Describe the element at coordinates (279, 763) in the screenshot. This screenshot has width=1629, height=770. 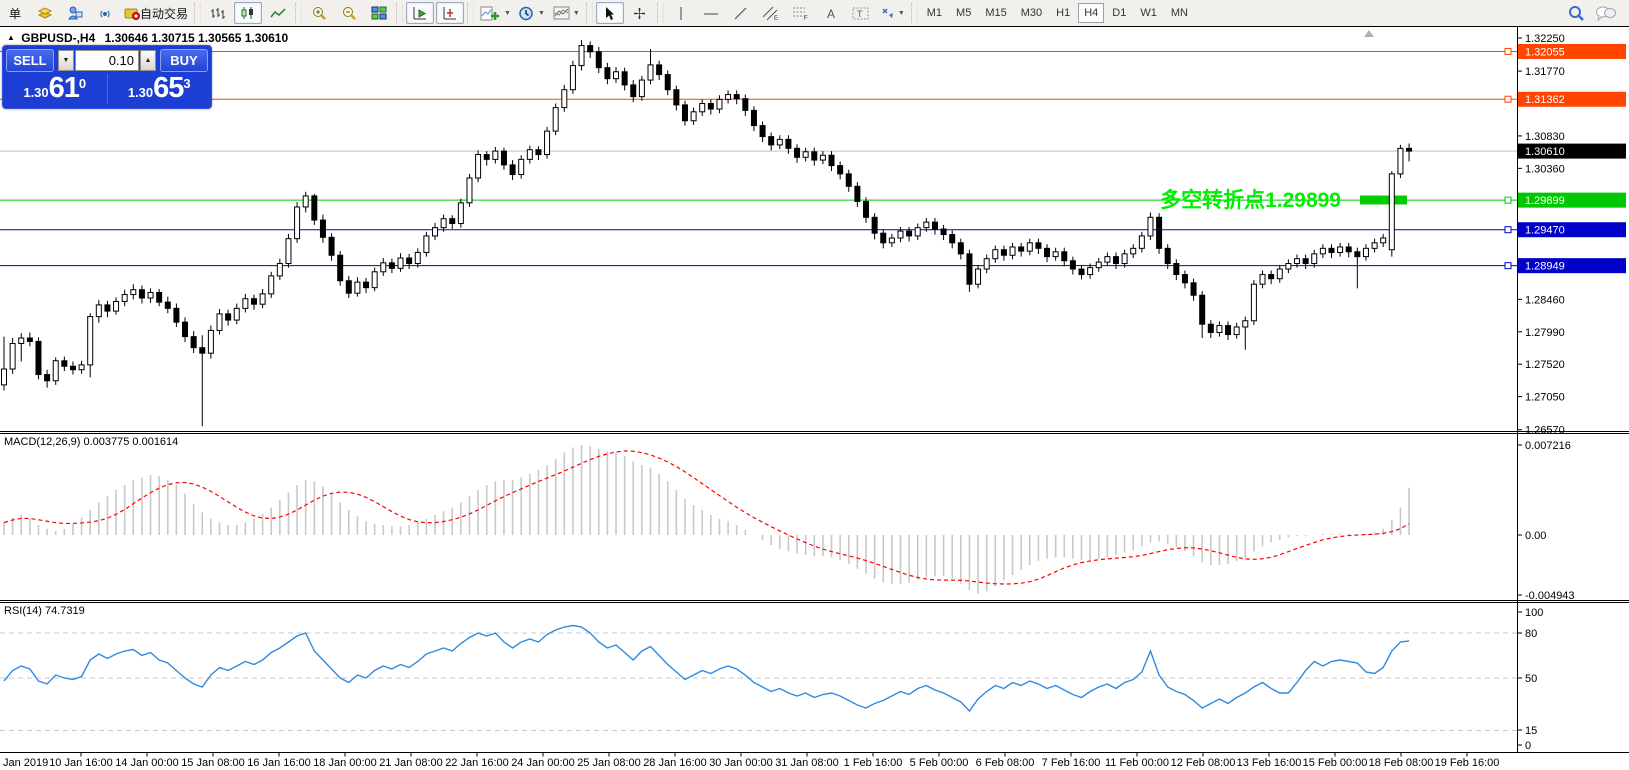
I see `time-axis-label: 16 Jan 16:00` at that location.